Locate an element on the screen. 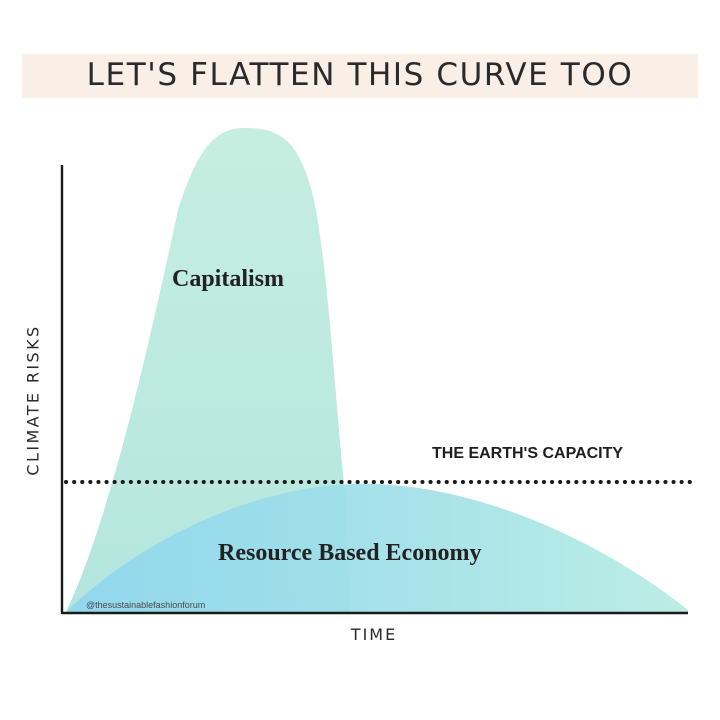  page-title: LET'S FLATTEN THIS CURVE TOO is located at coordinates (360, 75).